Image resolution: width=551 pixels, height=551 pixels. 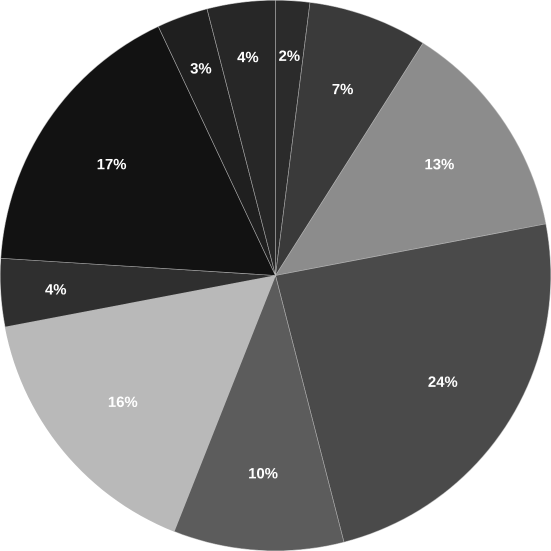 I want to click on data-label: 16%, so click(x=123, y=402).